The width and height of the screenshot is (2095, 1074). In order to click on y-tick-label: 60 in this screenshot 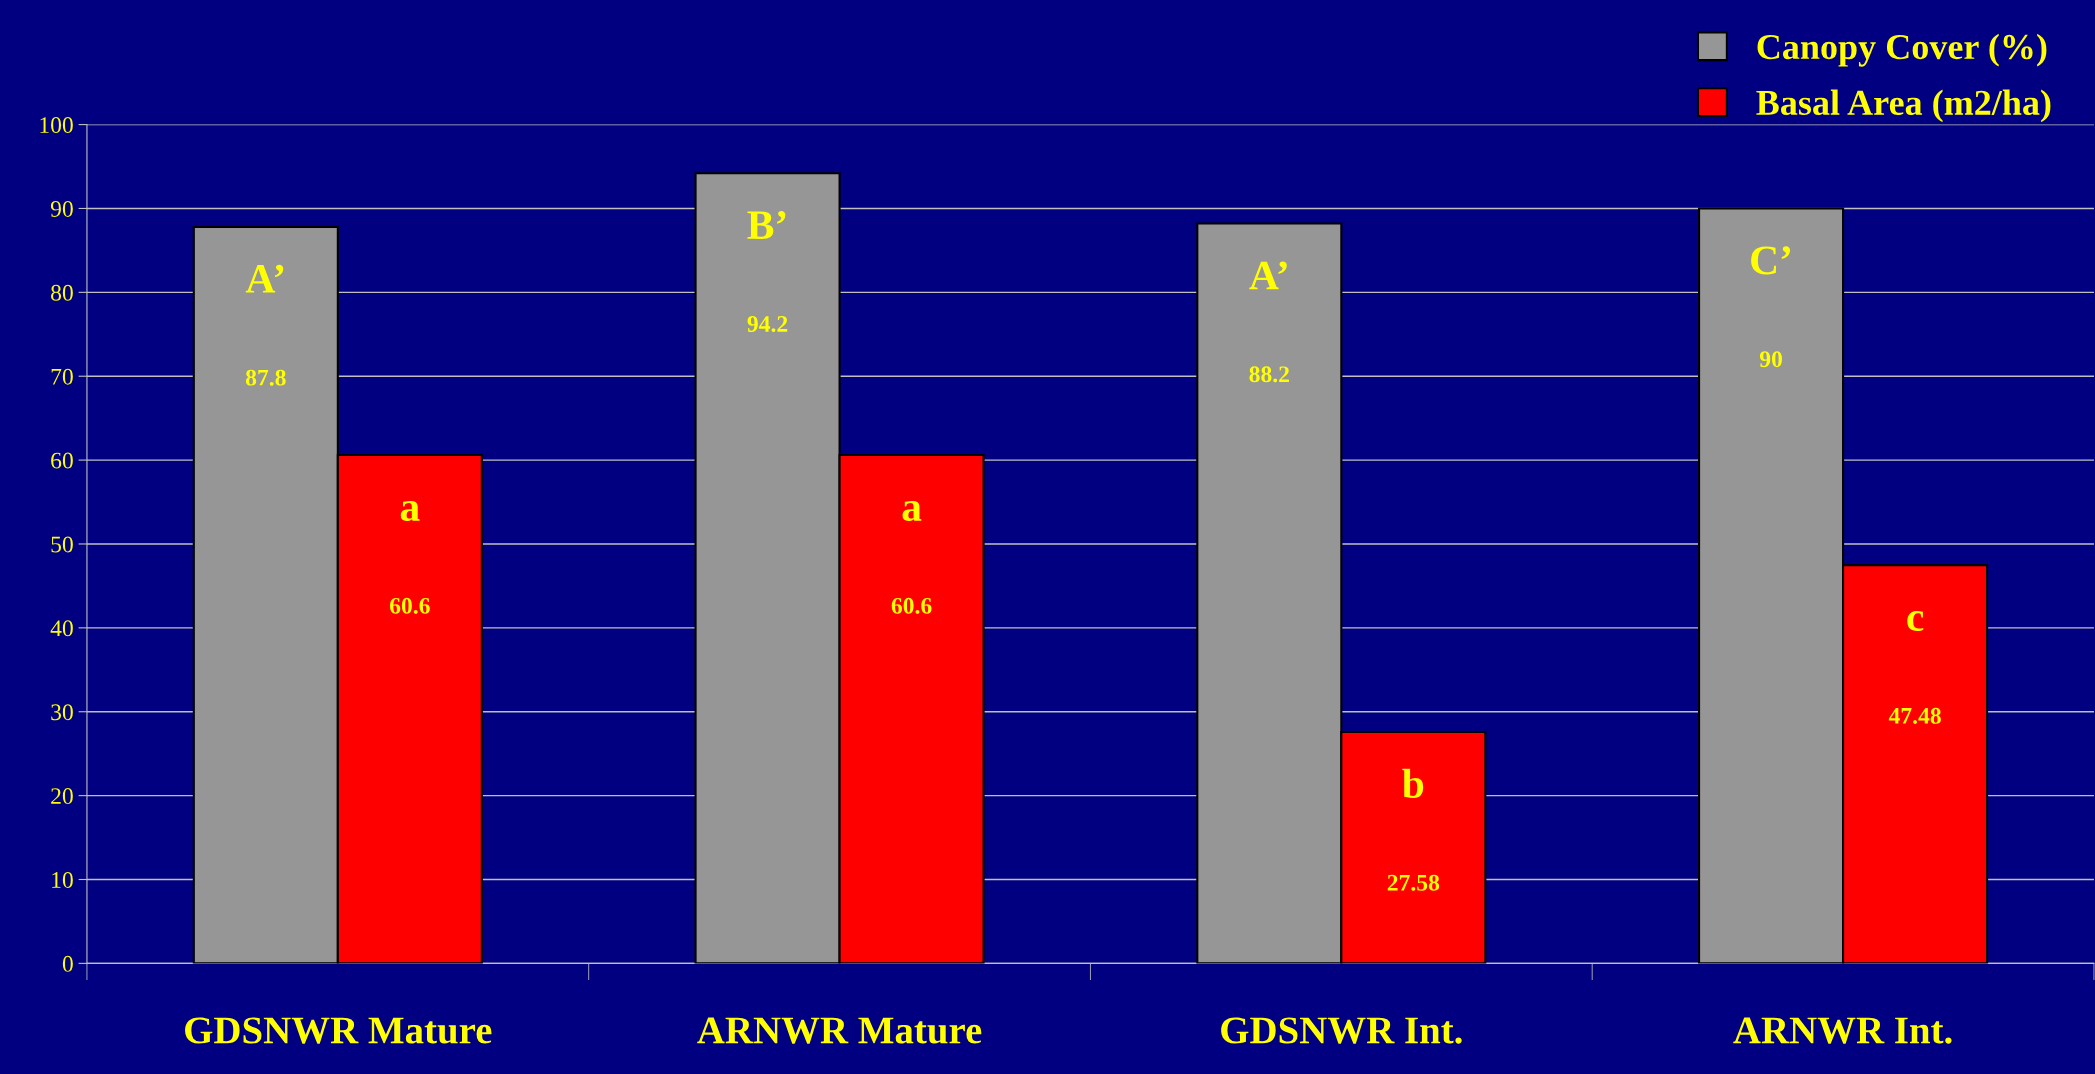, I will do `click(62, 460)`.